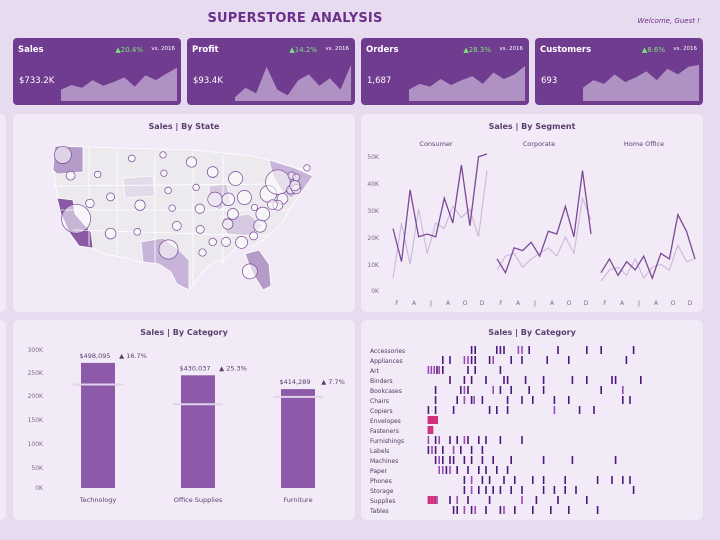 This screenshot has height=540, width=720. What do you see at coordinates (445, 71) in the screenshot?
I see `kpi-card-orders: Orders ▲28.3% vs. 2016 1,687` at bounding box center [445, 71].